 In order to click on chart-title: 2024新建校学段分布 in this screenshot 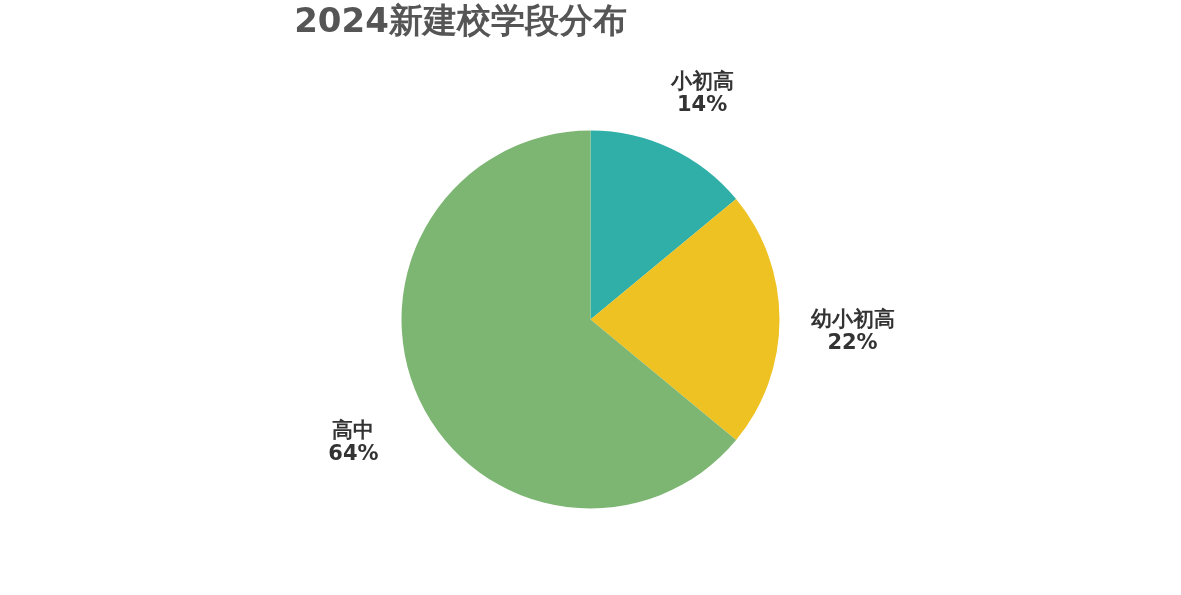, I will do `click(460, 20)`.